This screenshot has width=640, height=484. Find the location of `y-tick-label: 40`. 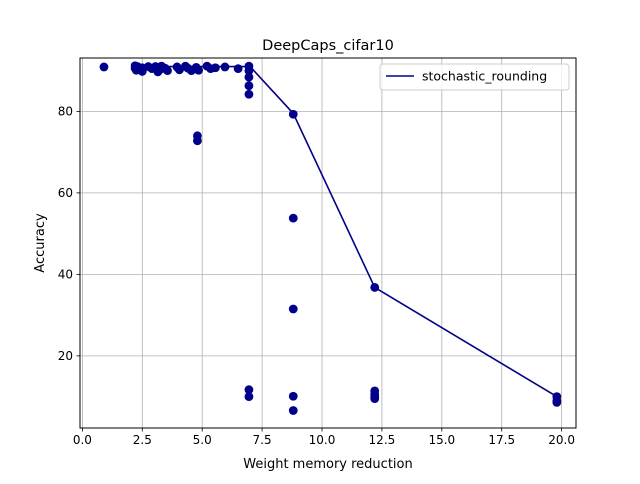

y-tick-label: 40 is located at coordinates (65, 275).